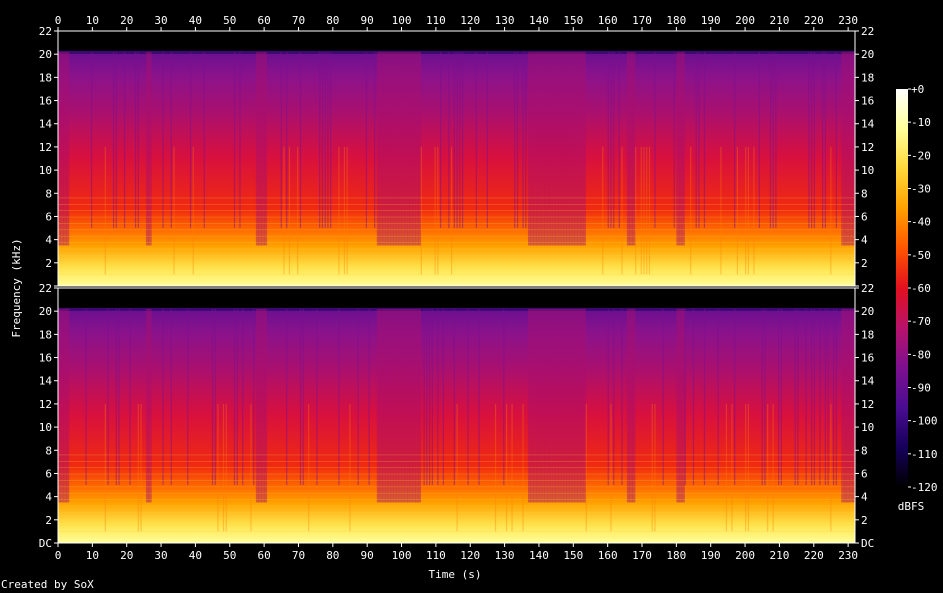  What do you see at coordinates (436, 555) in the screenshot?
I see `x-tick-label: 110` at bounding box center [436, 555].